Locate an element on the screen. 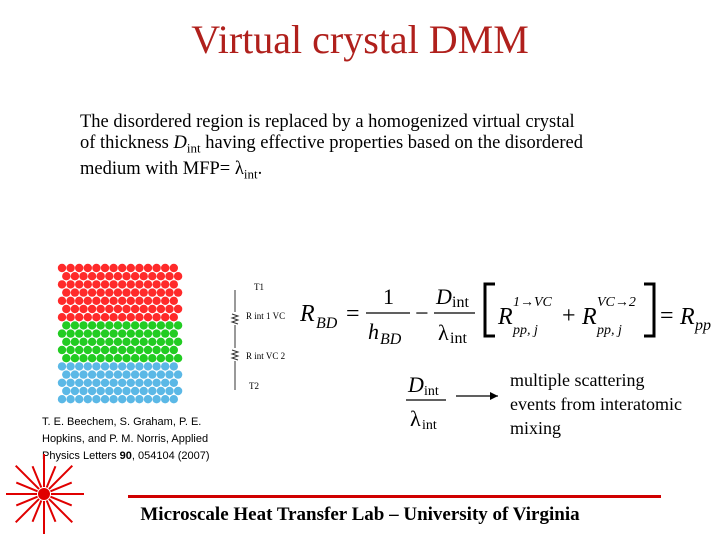 This screenshot has height=543, width=720. laser-burst-logo is located at coordinates (55, 495).